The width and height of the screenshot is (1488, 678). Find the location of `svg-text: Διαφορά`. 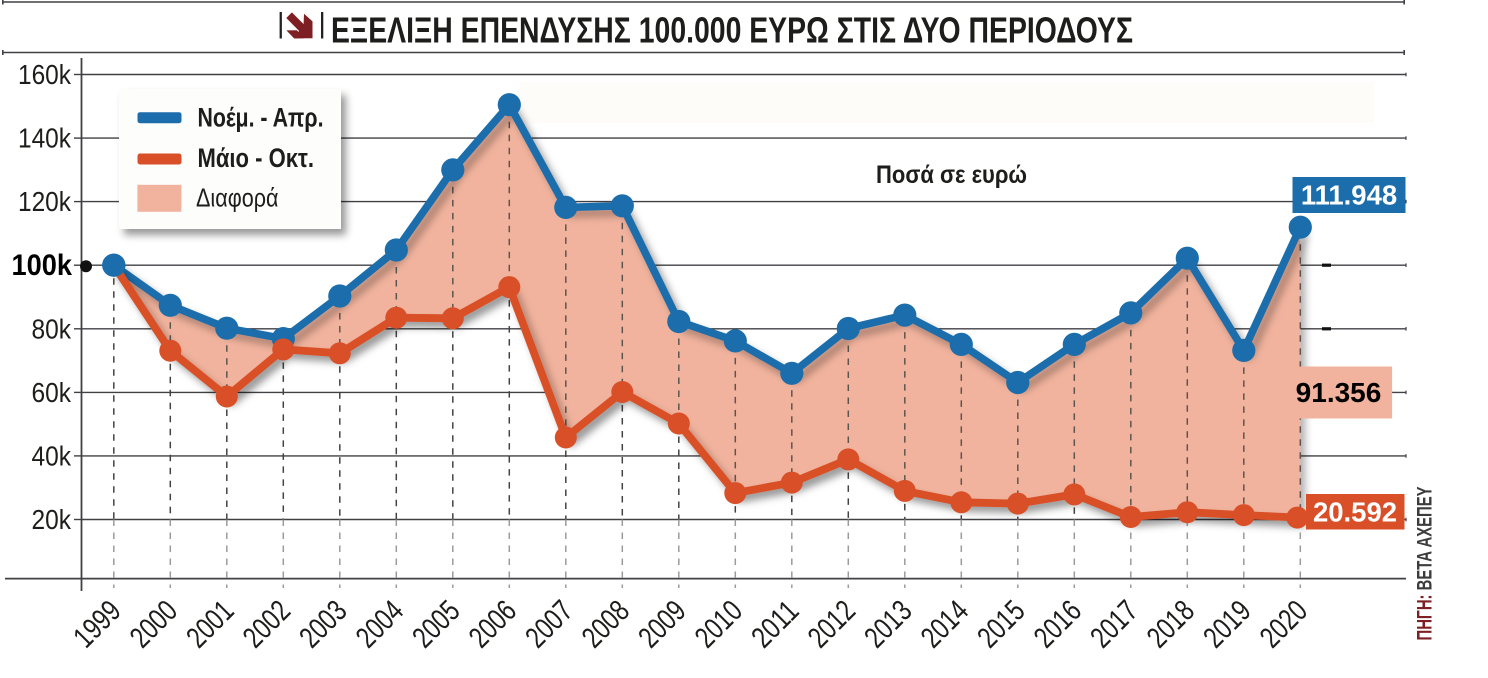

svg-text: Διαφορά is located at coordinates (237, 198).